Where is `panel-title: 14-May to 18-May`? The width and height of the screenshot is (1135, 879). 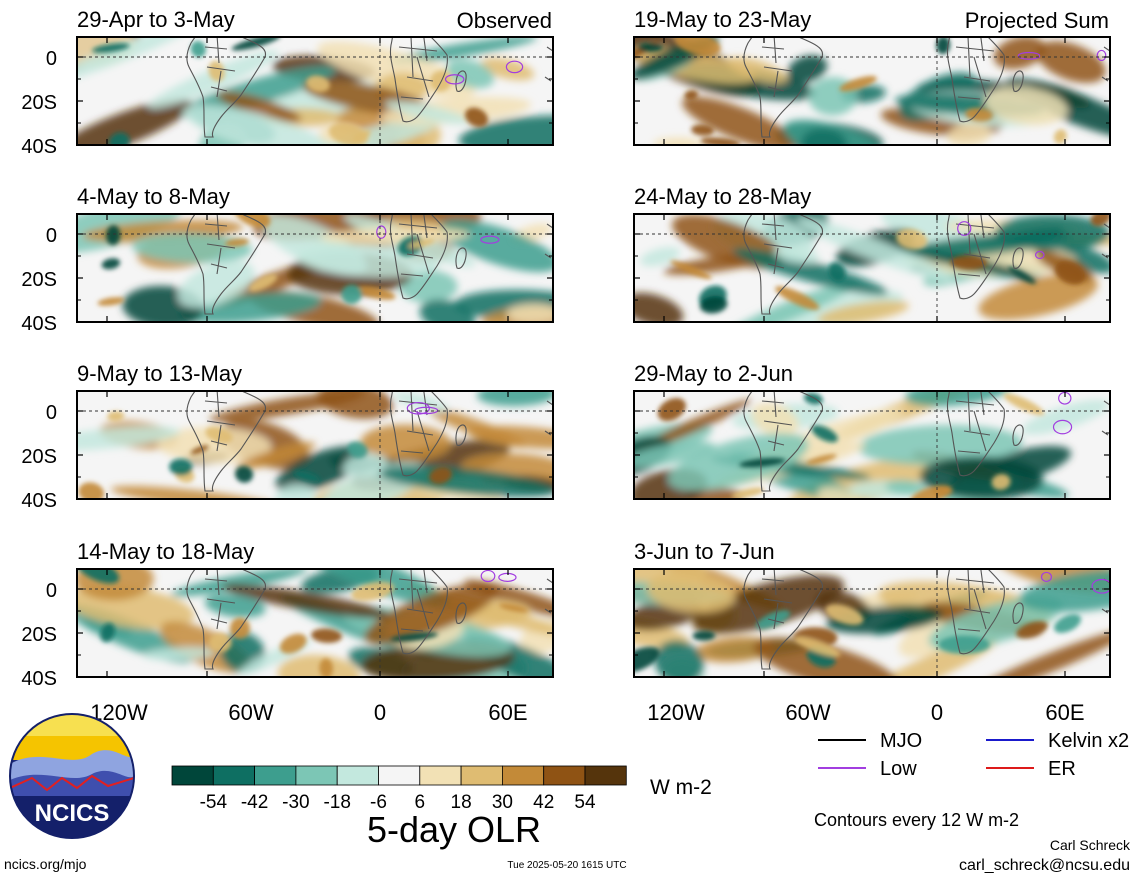 panel-title: 14-May to 18-May is located at coordinates (165, 551).